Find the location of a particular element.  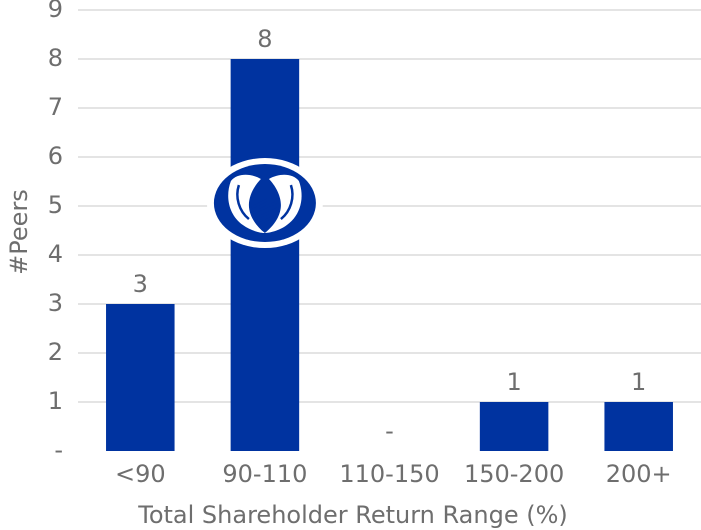

y-tick-label: 2 is located at coordinates (55, 352).